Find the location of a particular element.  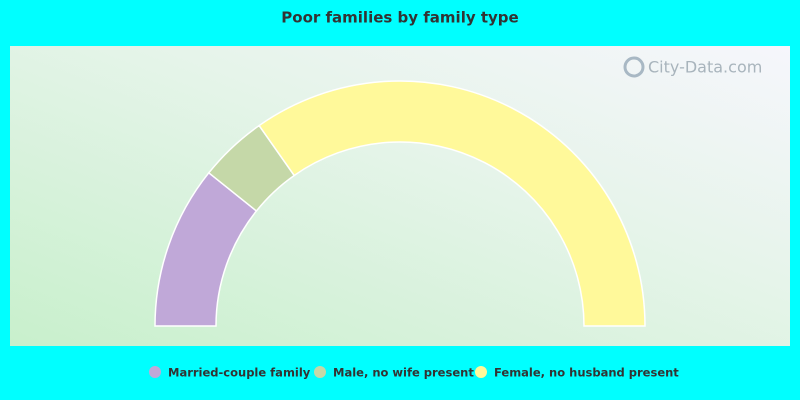

watermark: City-Data.com is located at coordinates (705, 67).